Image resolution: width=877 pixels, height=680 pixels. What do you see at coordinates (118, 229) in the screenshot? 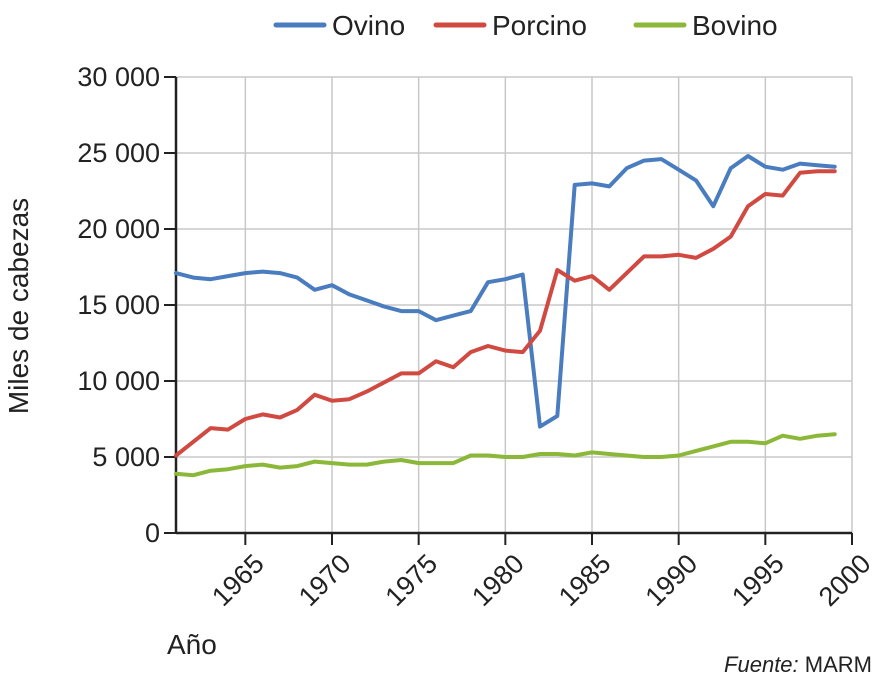
I see `y-tick-label: 20 000` at bounding box center [118, 229].